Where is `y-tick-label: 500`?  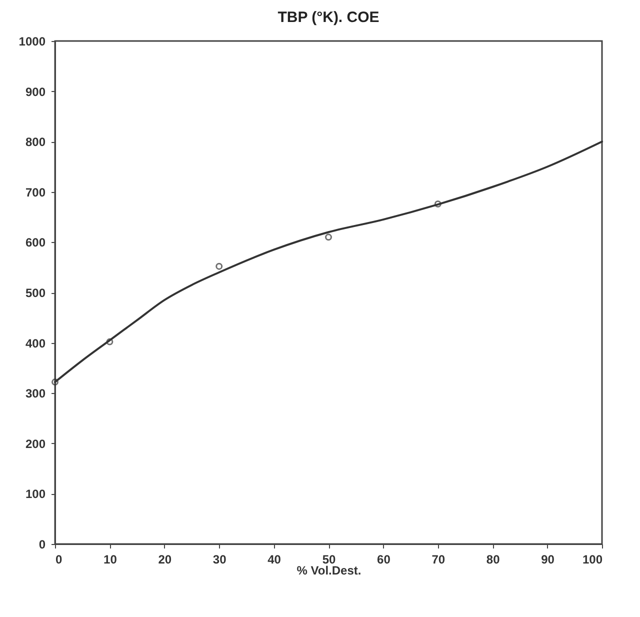
y-tick-label: 500 is located at coordinates (35, 293).